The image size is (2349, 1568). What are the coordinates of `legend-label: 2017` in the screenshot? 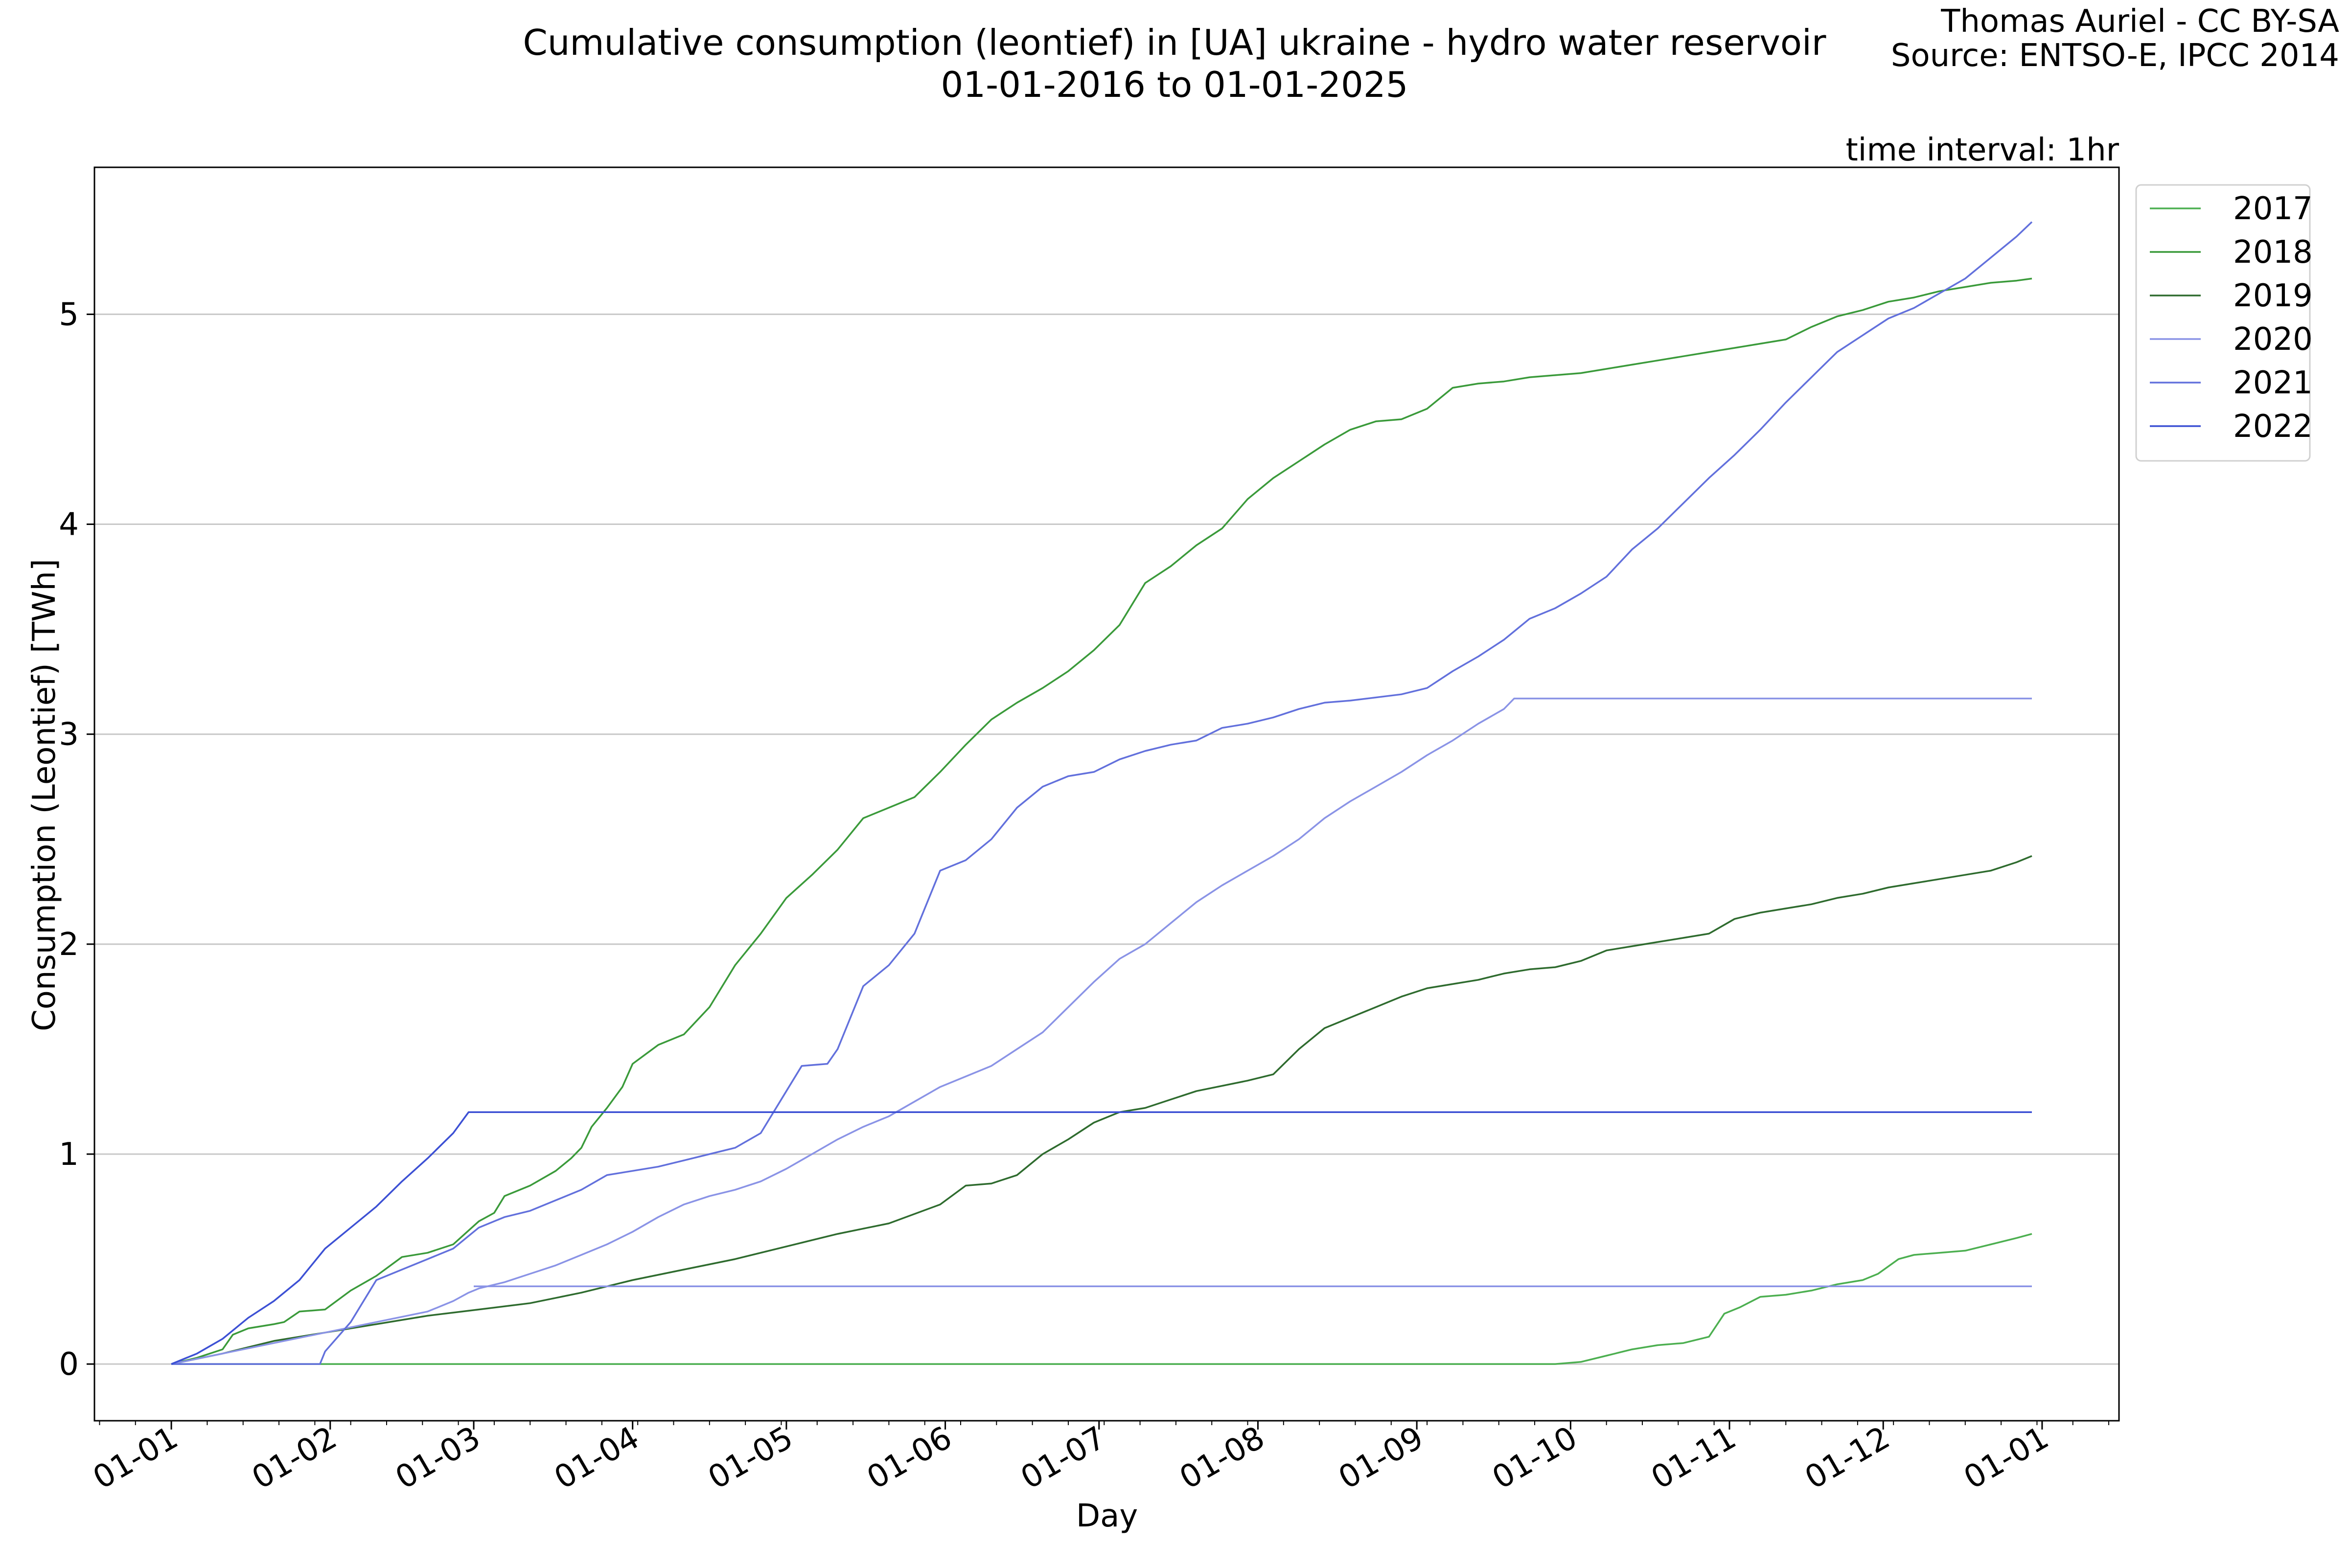 It's located at (2273, 209).